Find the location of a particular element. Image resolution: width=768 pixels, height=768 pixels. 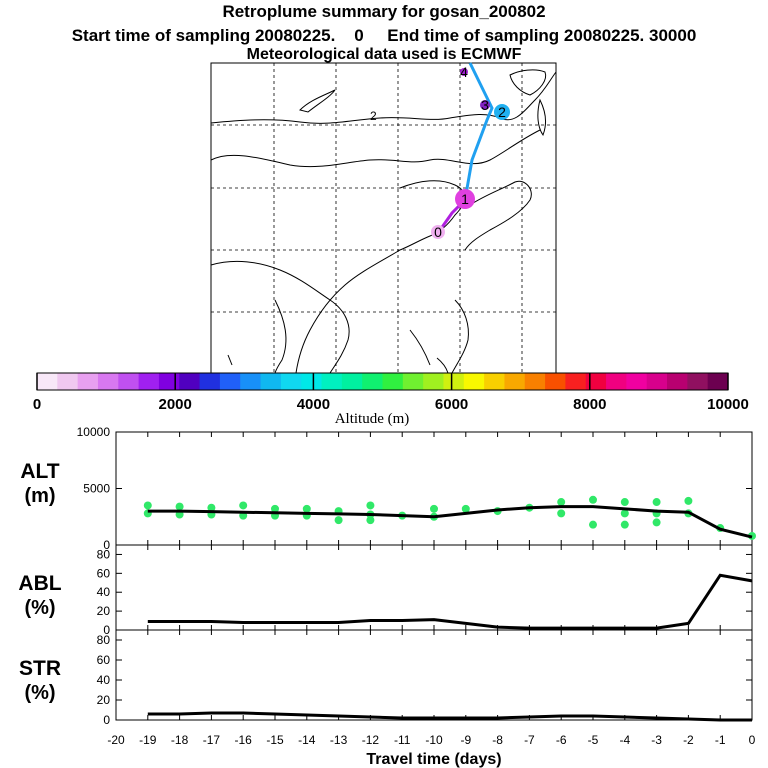

x-tick-label: -3 is located at coordinates (656, 740).